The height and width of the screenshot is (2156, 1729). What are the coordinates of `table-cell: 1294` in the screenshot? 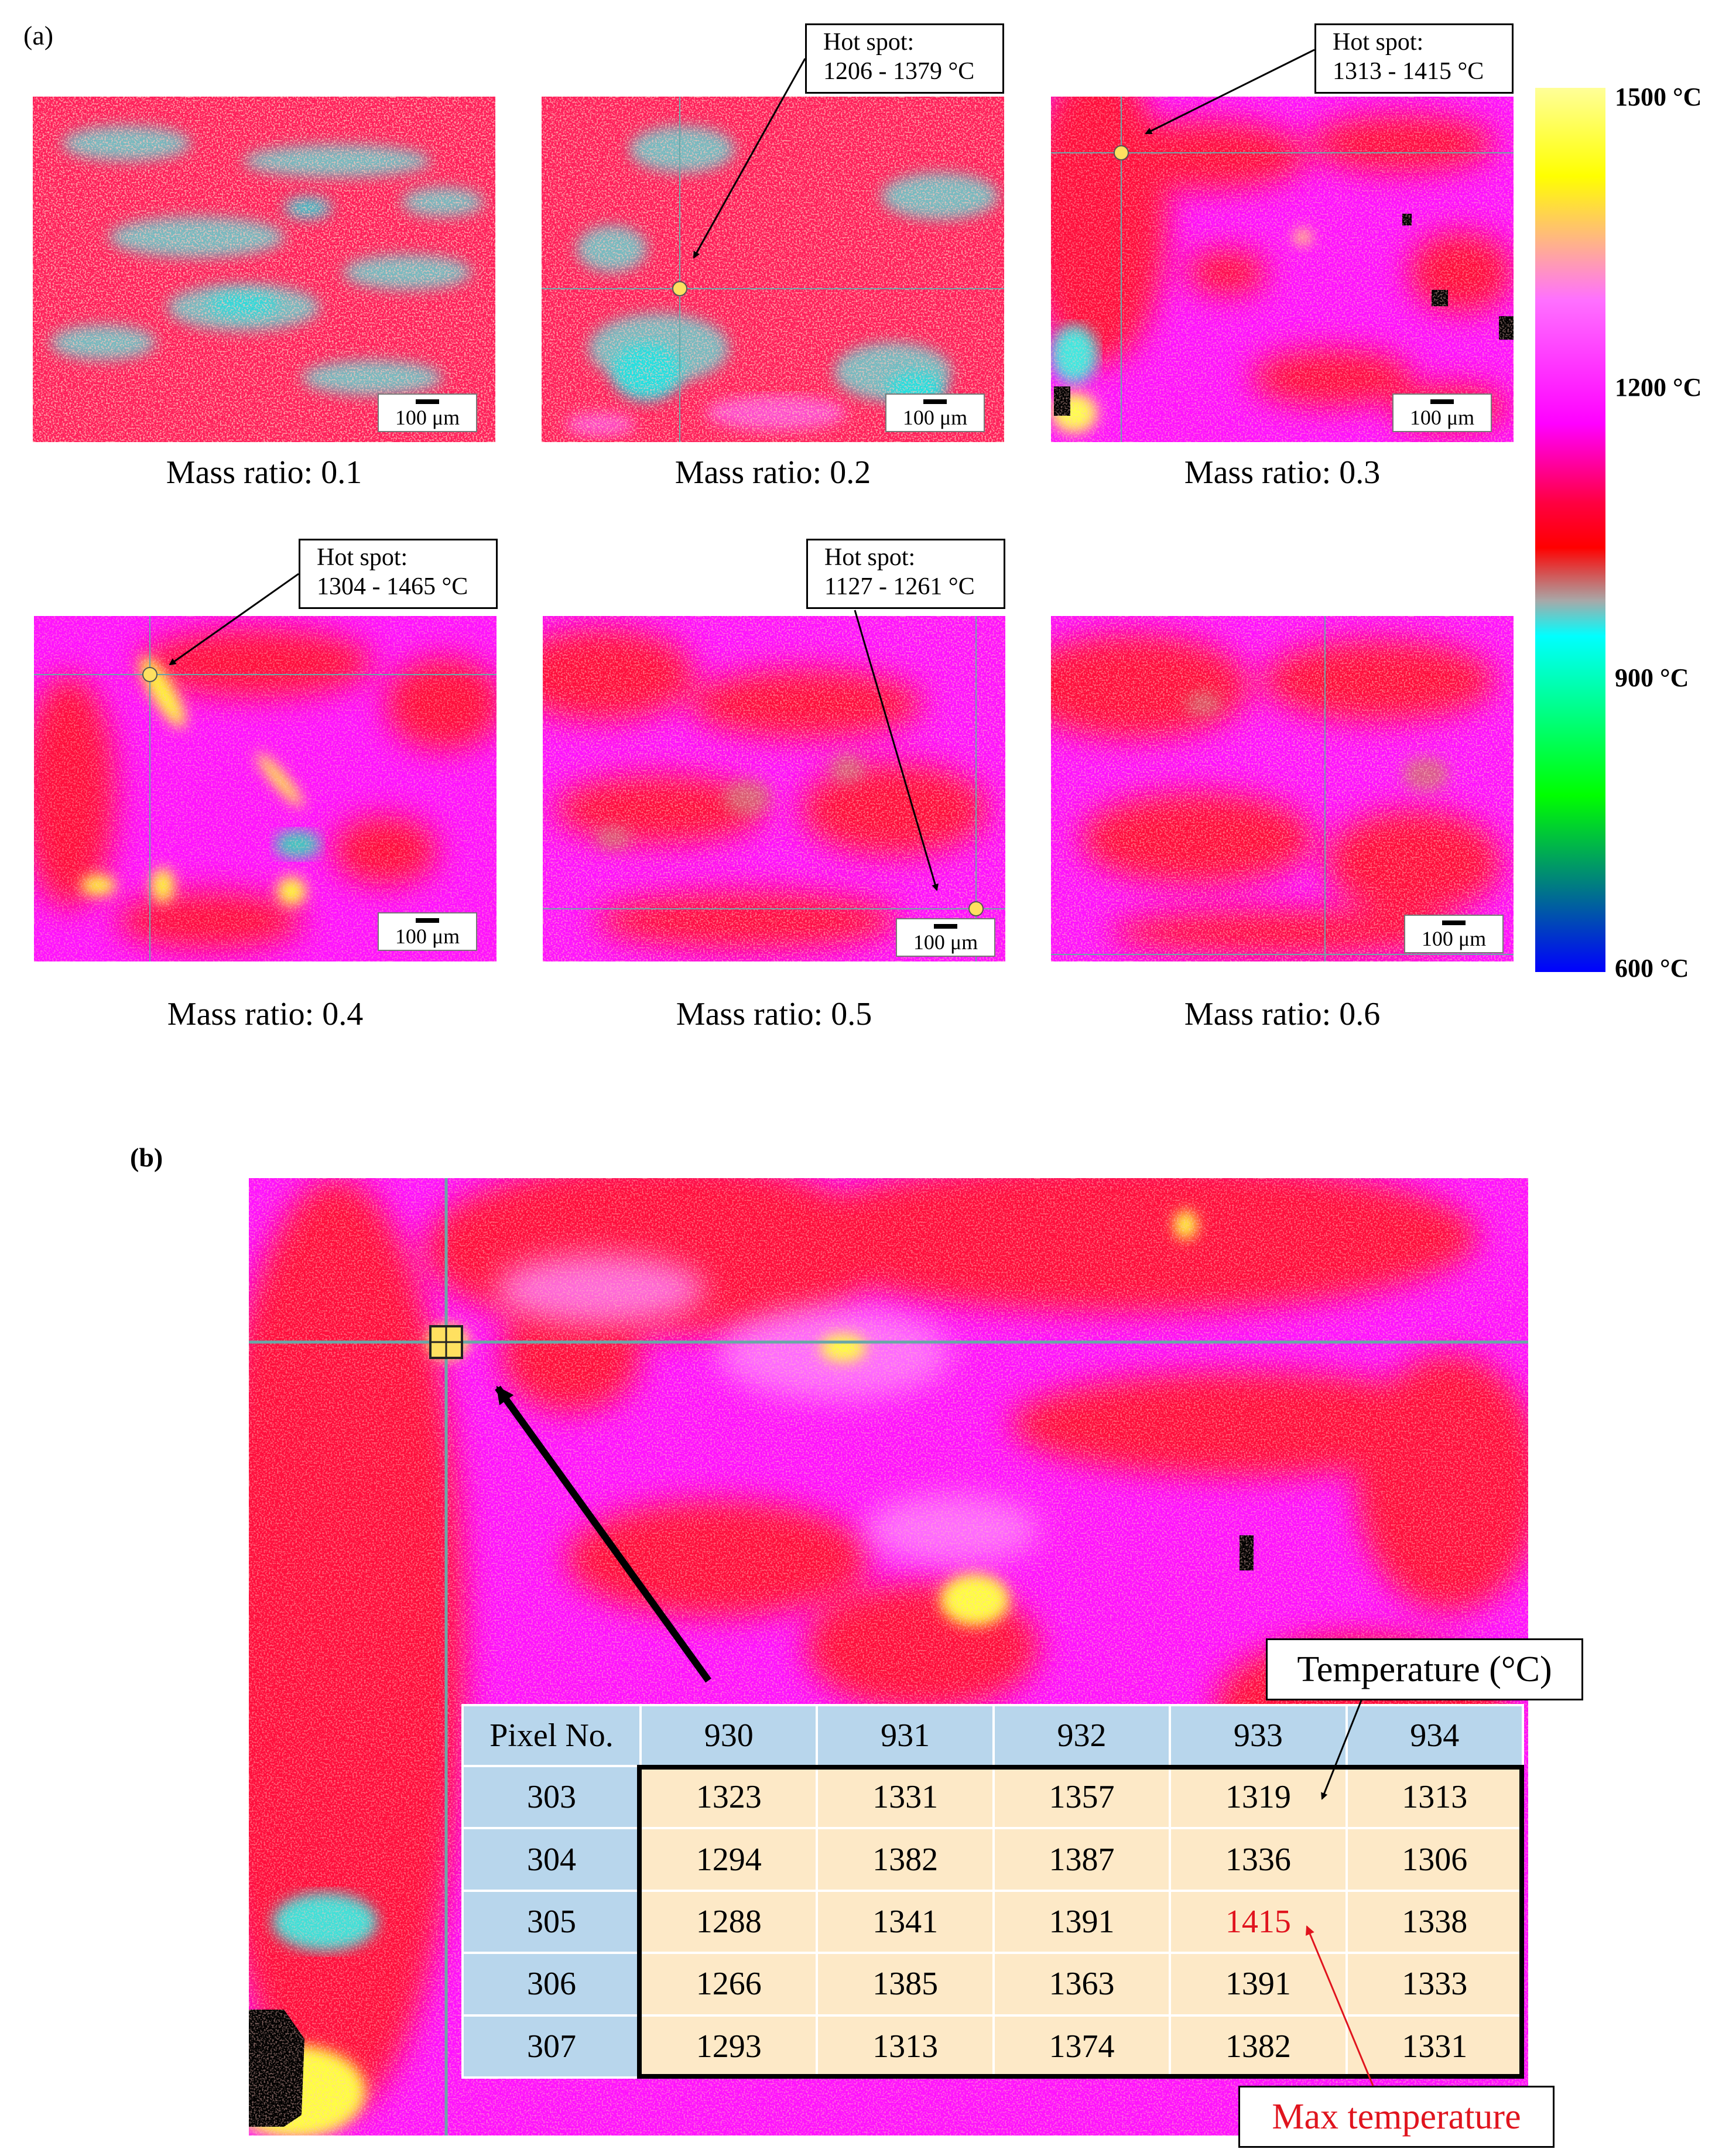 It's located at (729, 1859).